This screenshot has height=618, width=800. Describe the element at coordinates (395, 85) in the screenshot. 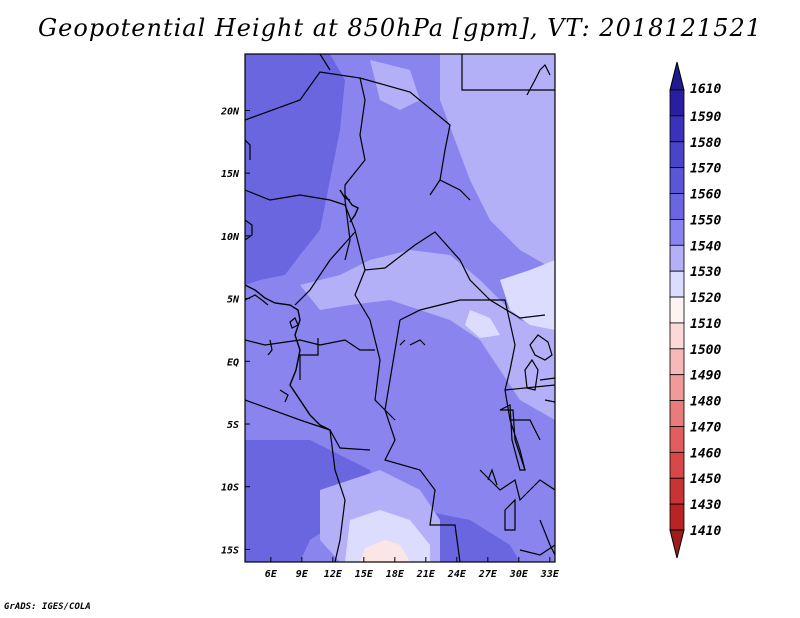

I see `field-region-1530-north` at that location.